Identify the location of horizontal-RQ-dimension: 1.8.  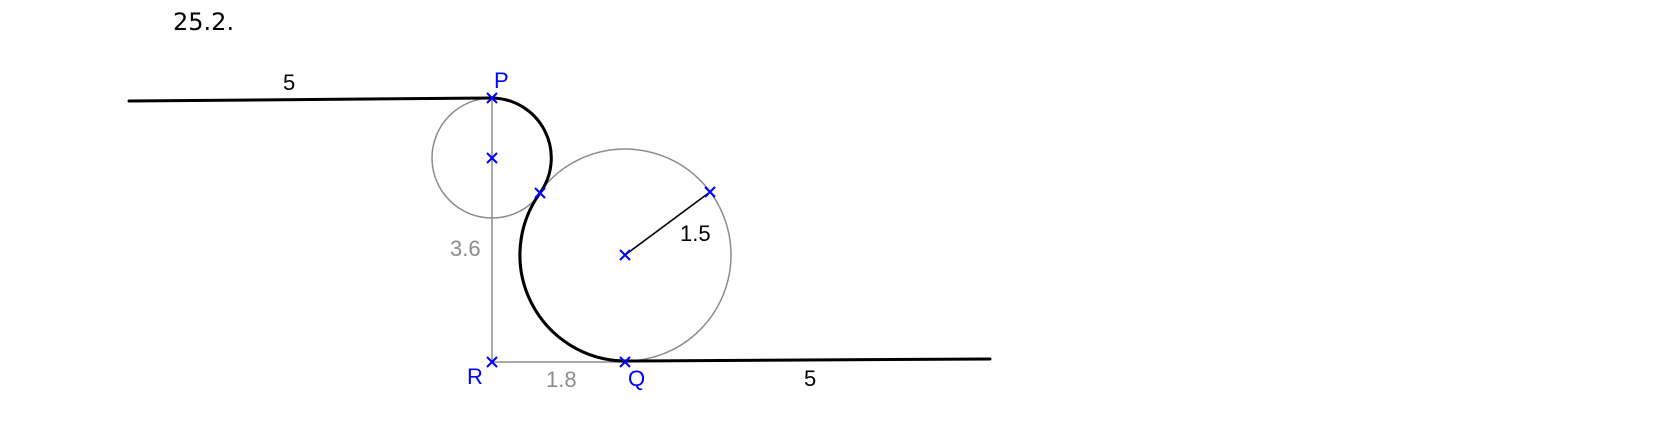
(561, 379).